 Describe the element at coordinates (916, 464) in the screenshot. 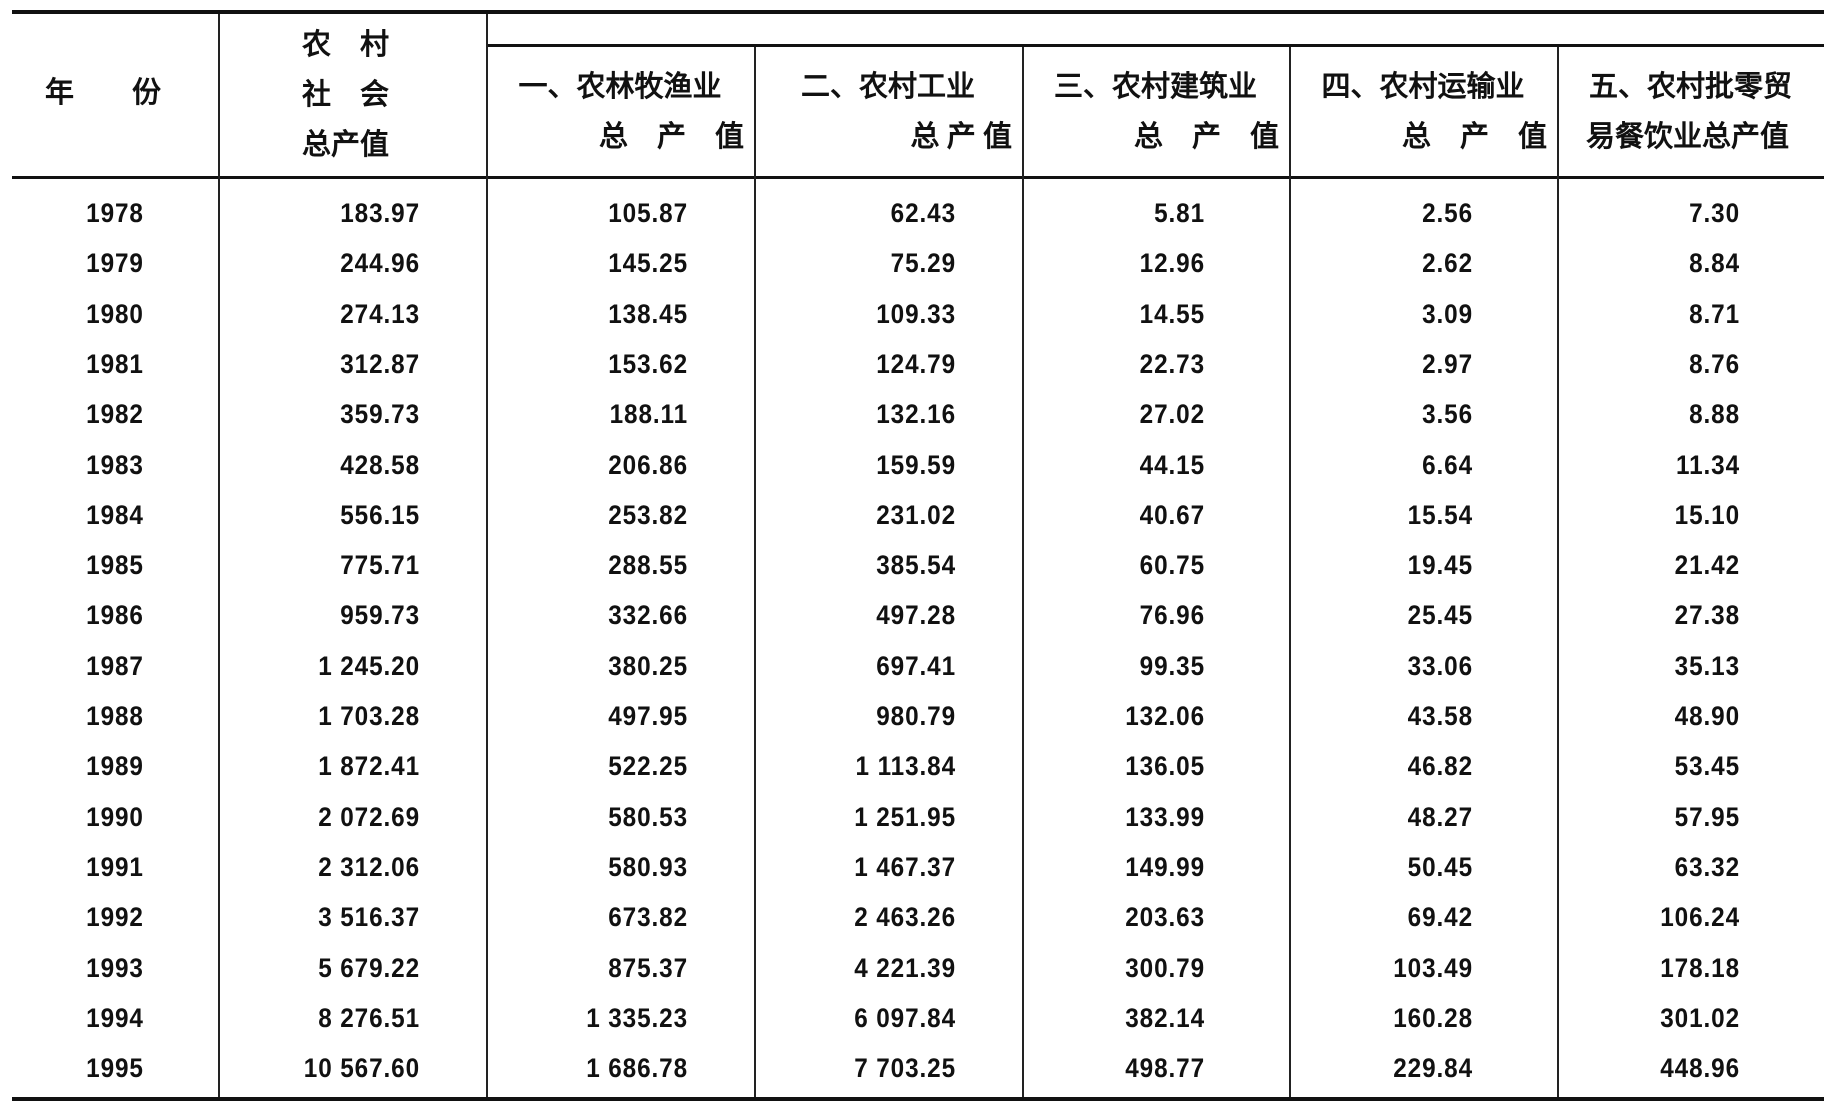

I see `table-cell: 159.59` at that location.